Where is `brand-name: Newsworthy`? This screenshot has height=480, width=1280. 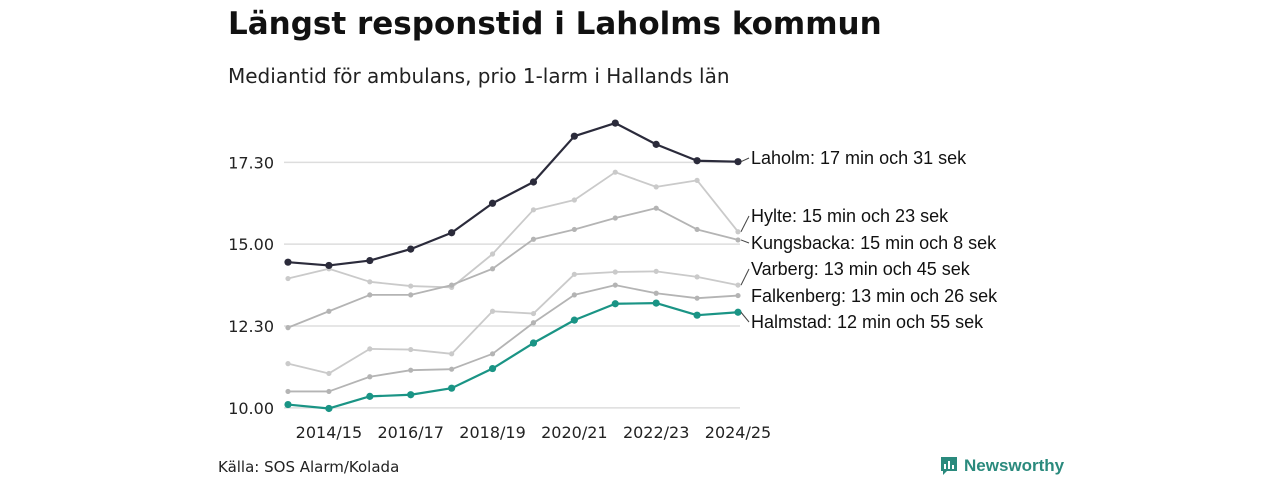
brand-name: Newsworthy is located at coordinates (1014, 465).